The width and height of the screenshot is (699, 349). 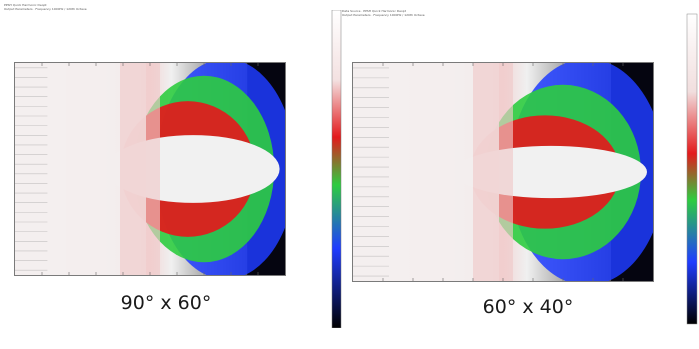 I want to click on beamwidth-caption: 60° x 40°, so click(x=528, y=307).